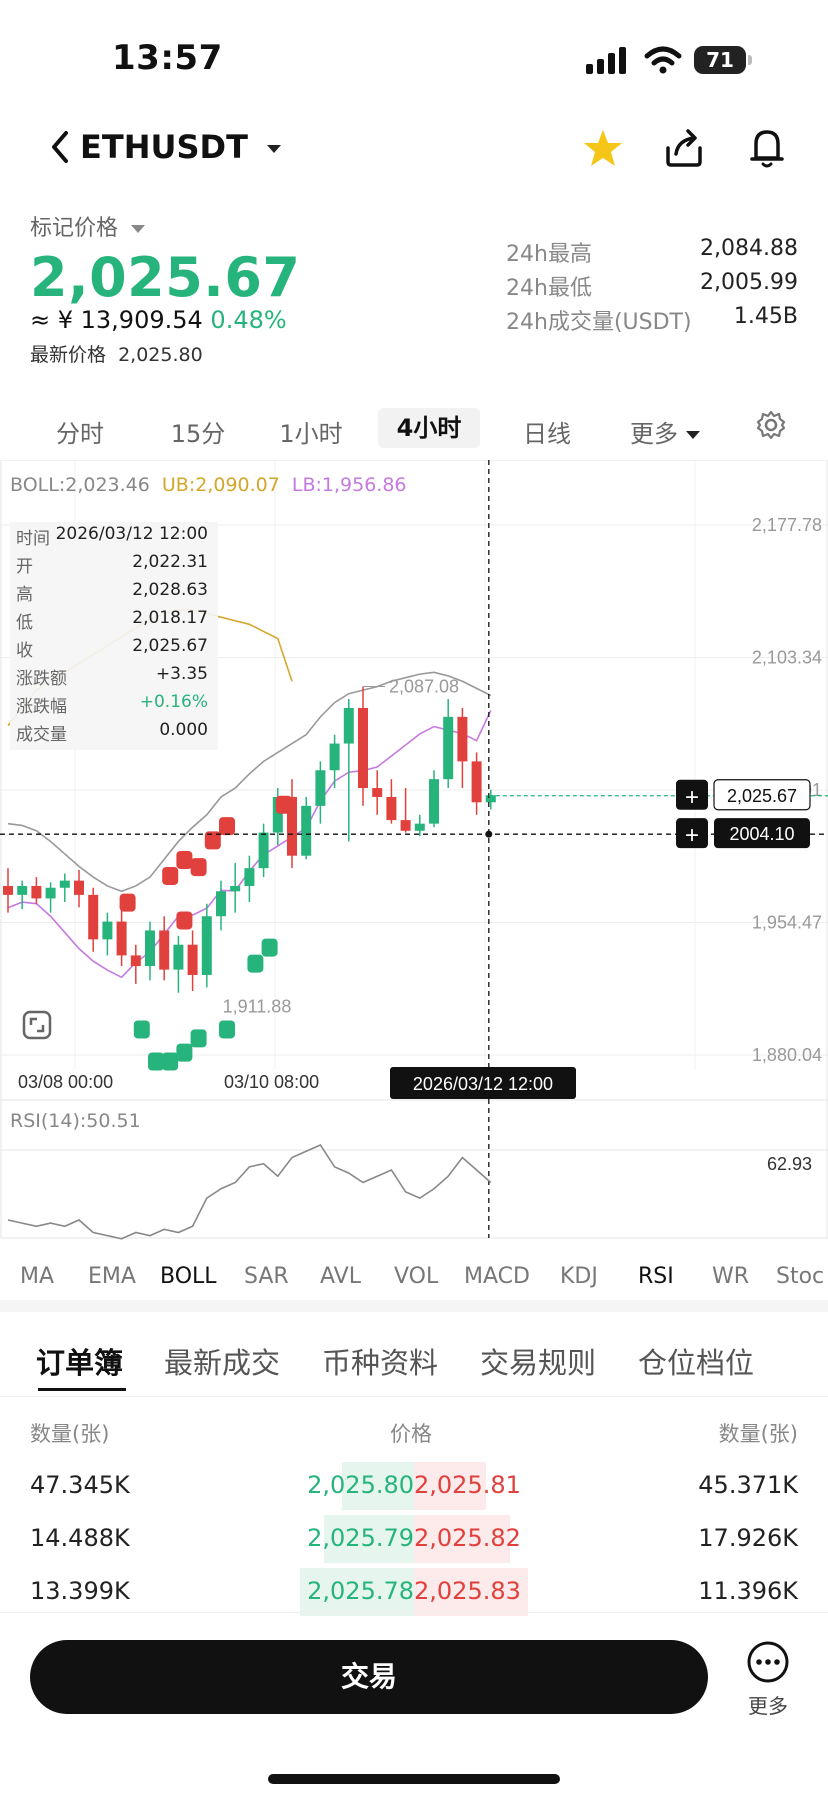 Image resolution: width=828 pixels, height=1800 pixels. I want to click on home-indicator, so click(414, 1779).